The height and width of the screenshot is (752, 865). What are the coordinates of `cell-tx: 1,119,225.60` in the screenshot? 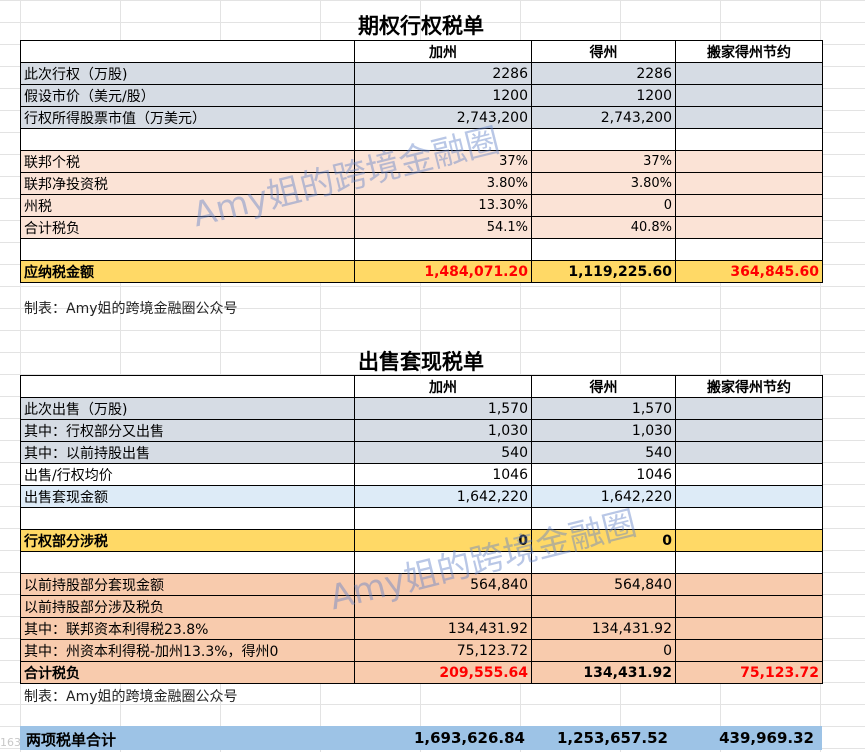 It's located at (603, 271).